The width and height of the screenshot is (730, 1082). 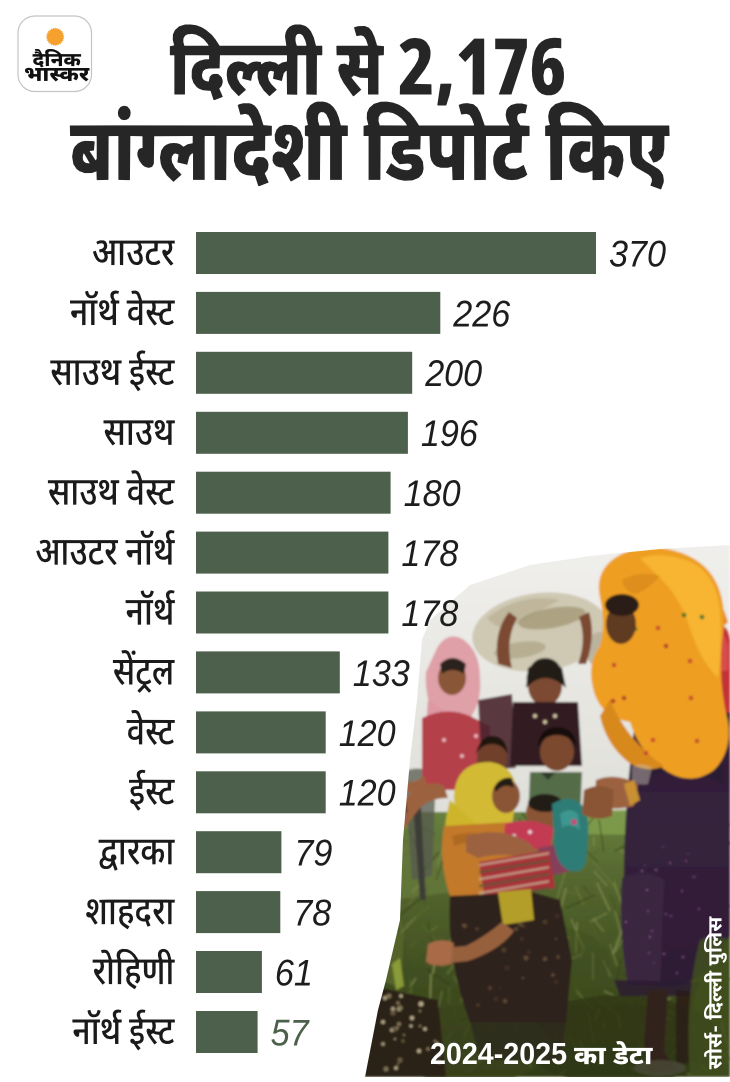 I want to click on svg-text: 196, so click(x=449, y=433).